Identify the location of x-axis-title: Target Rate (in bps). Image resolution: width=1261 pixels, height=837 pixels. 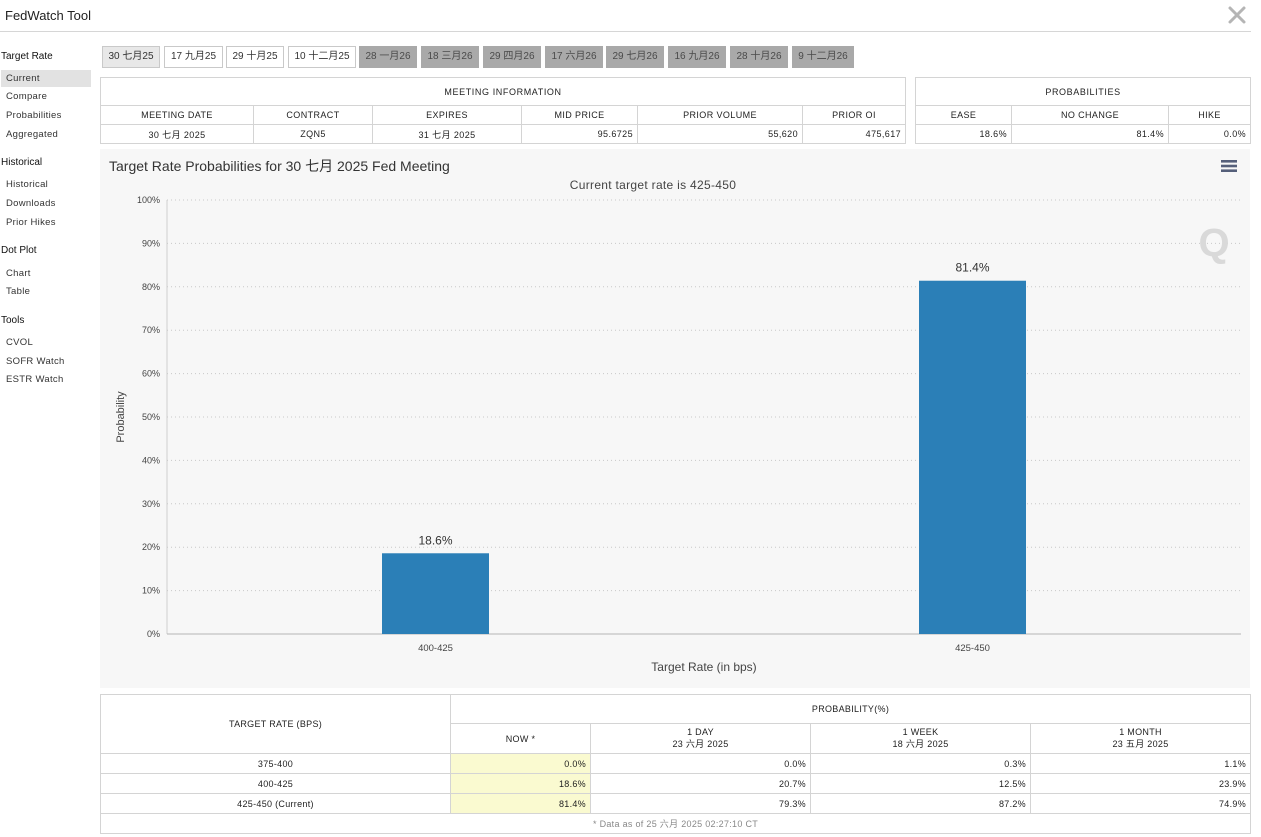
(703, 667).